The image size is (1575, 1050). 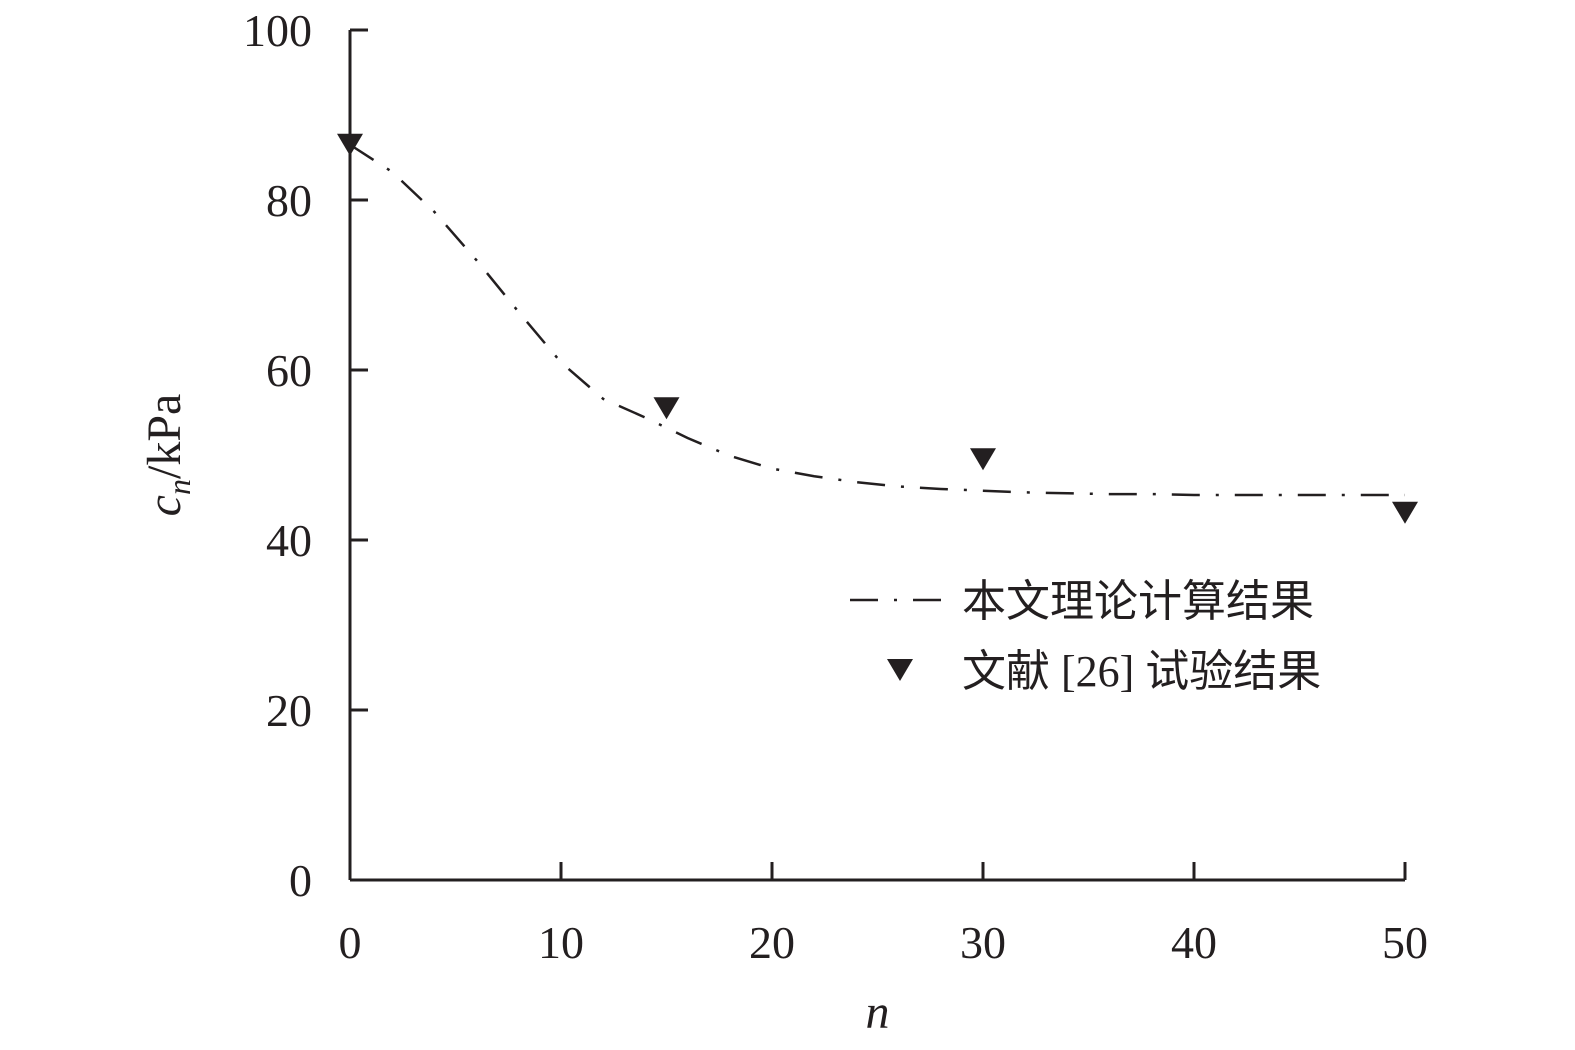 What do you see at coordinates (277, 30) in the screenshot?
I see `y-tick-label: 100` at bounding box center [277, 30].